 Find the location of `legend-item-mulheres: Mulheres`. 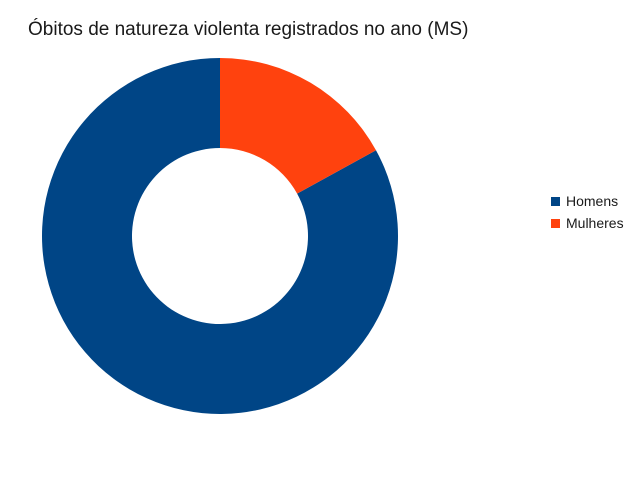

legend-item-mulheres: Mulheres is located at coordinates (587, 223).